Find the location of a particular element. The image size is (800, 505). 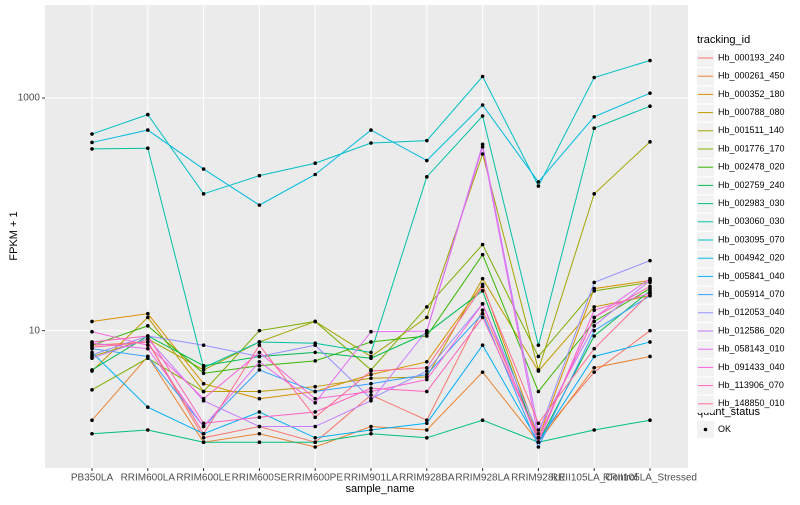

x-tick-label: RRIM600LE is located at coordinates (203, 478).